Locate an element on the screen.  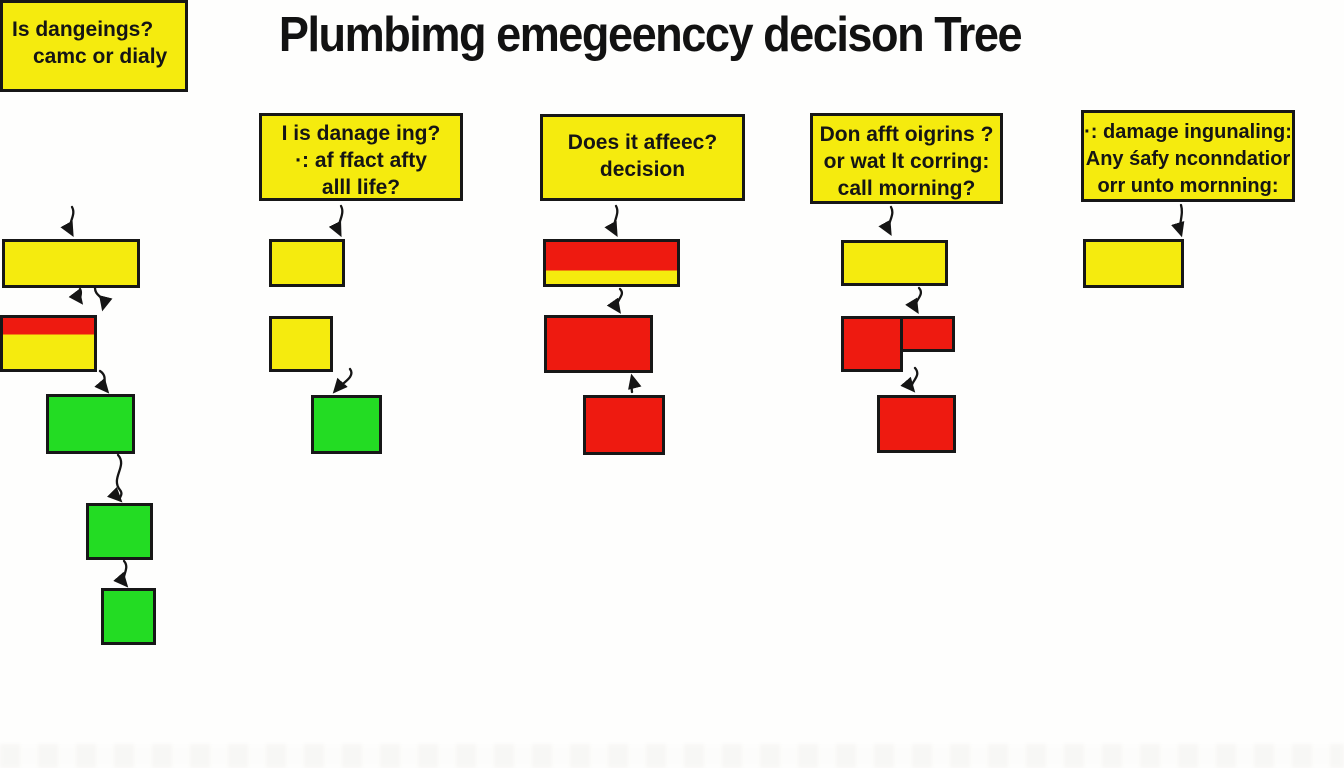
arrow-col3-box3-up is located at coordinates (635, 383).